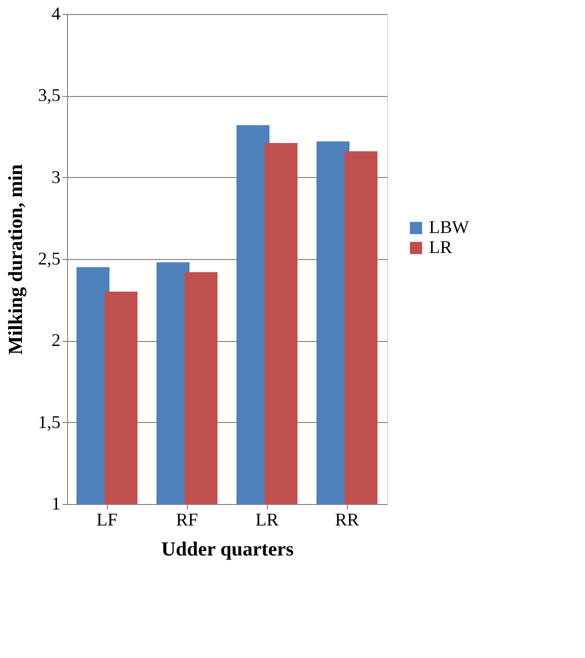  Describe the element at coordinates (267, 520) in the screenshot. I see `x-tick-label: LR` at that location.